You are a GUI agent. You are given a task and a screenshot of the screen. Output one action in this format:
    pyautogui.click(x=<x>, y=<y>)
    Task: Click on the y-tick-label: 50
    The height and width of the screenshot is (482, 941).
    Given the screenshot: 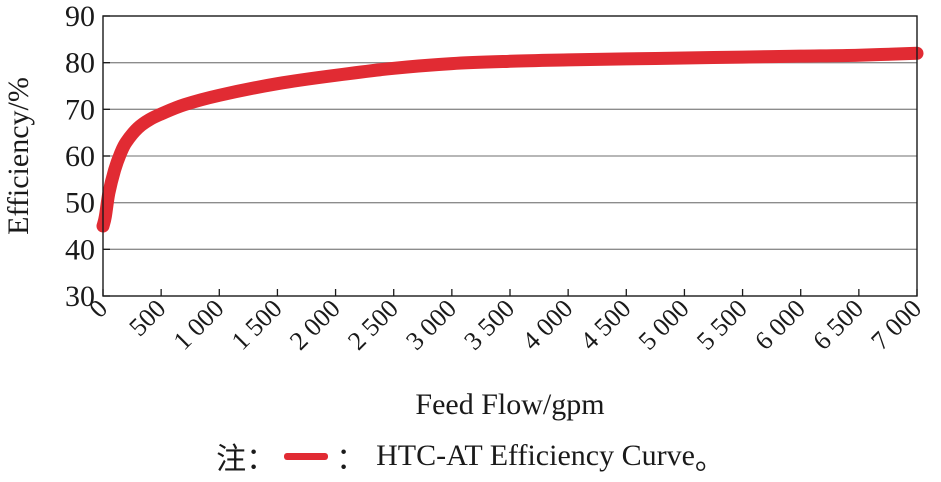 What is the action you would take?
    pyautogui.click(x=80, y=203)
    